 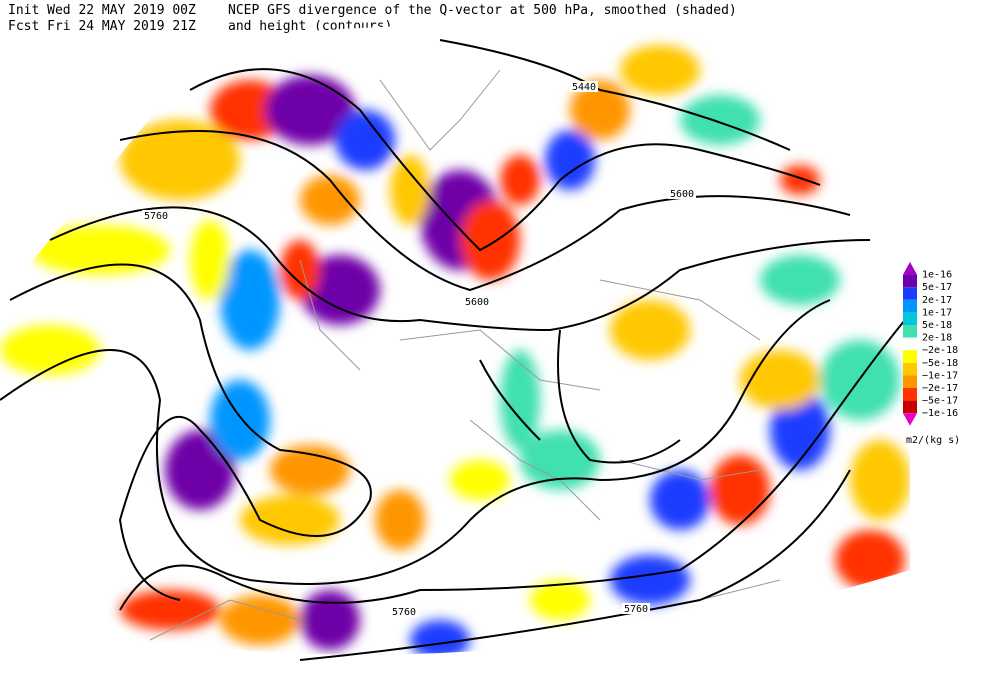 I want to click on colorbar-label: 5e-17, so click(x=937, y=287).